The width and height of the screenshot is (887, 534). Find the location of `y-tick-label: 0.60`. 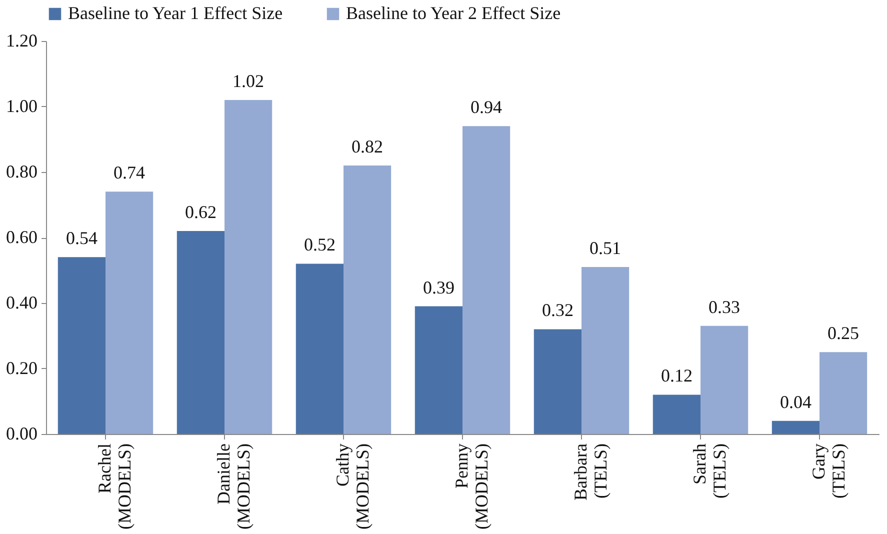

y-tick-label: 0.60 is located at coordinates (22, 237).